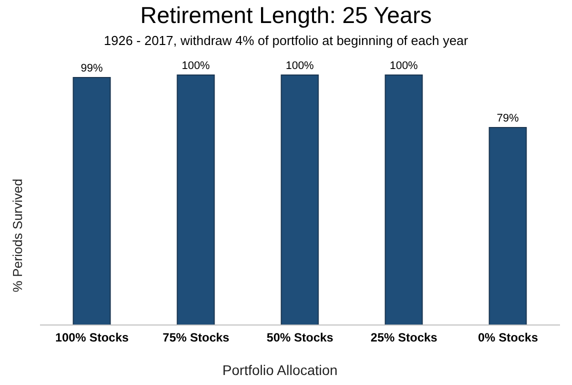  What do you see at coordinates (286, 40) in the screenshot?
I see `chart-subtitle: 1926 - 2017, withdraw 4% of portfolio at beginning of each year` at bounding box center [286, 40].